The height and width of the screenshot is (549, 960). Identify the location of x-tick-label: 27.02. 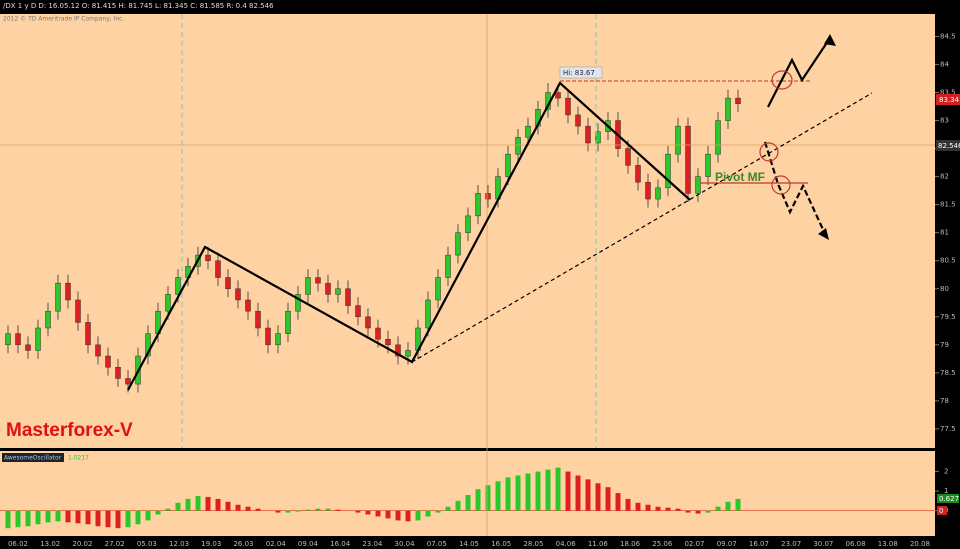
(115, 544).